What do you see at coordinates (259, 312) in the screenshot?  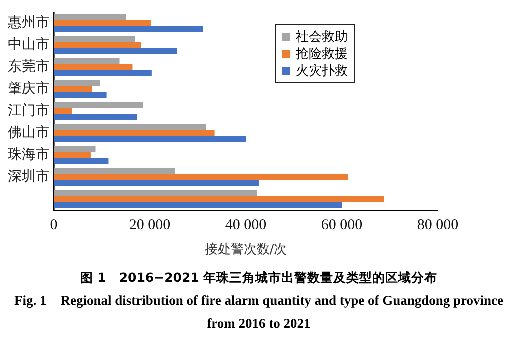 I see `caption: Fig. 1 Regional distribution of fire alarm quantity and type of Guangdong province from 2016 to 2021` at bounding box center [259, 312].